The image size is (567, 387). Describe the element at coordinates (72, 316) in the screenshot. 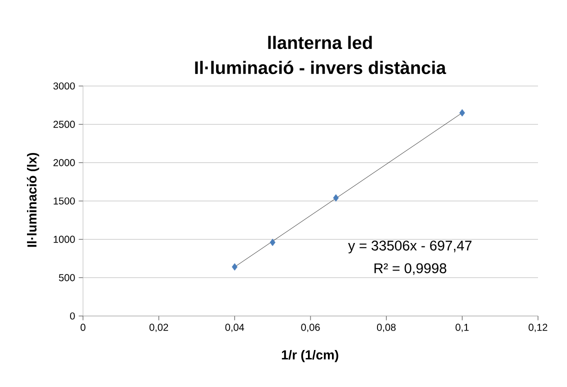

I see `y-tick-label: 0` at that location.